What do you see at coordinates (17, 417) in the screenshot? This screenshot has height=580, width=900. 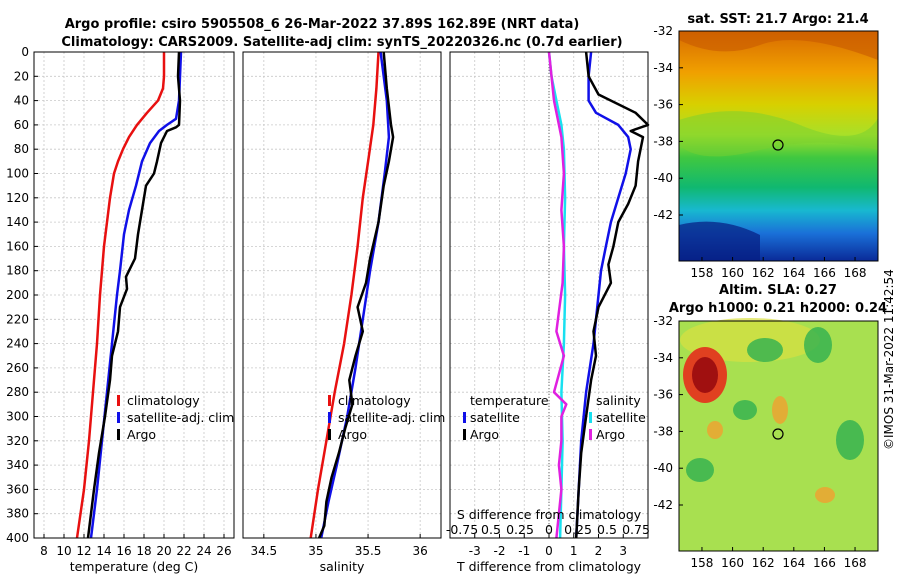 I see `y-tick-label: 300` at bounding box center [17, 417].